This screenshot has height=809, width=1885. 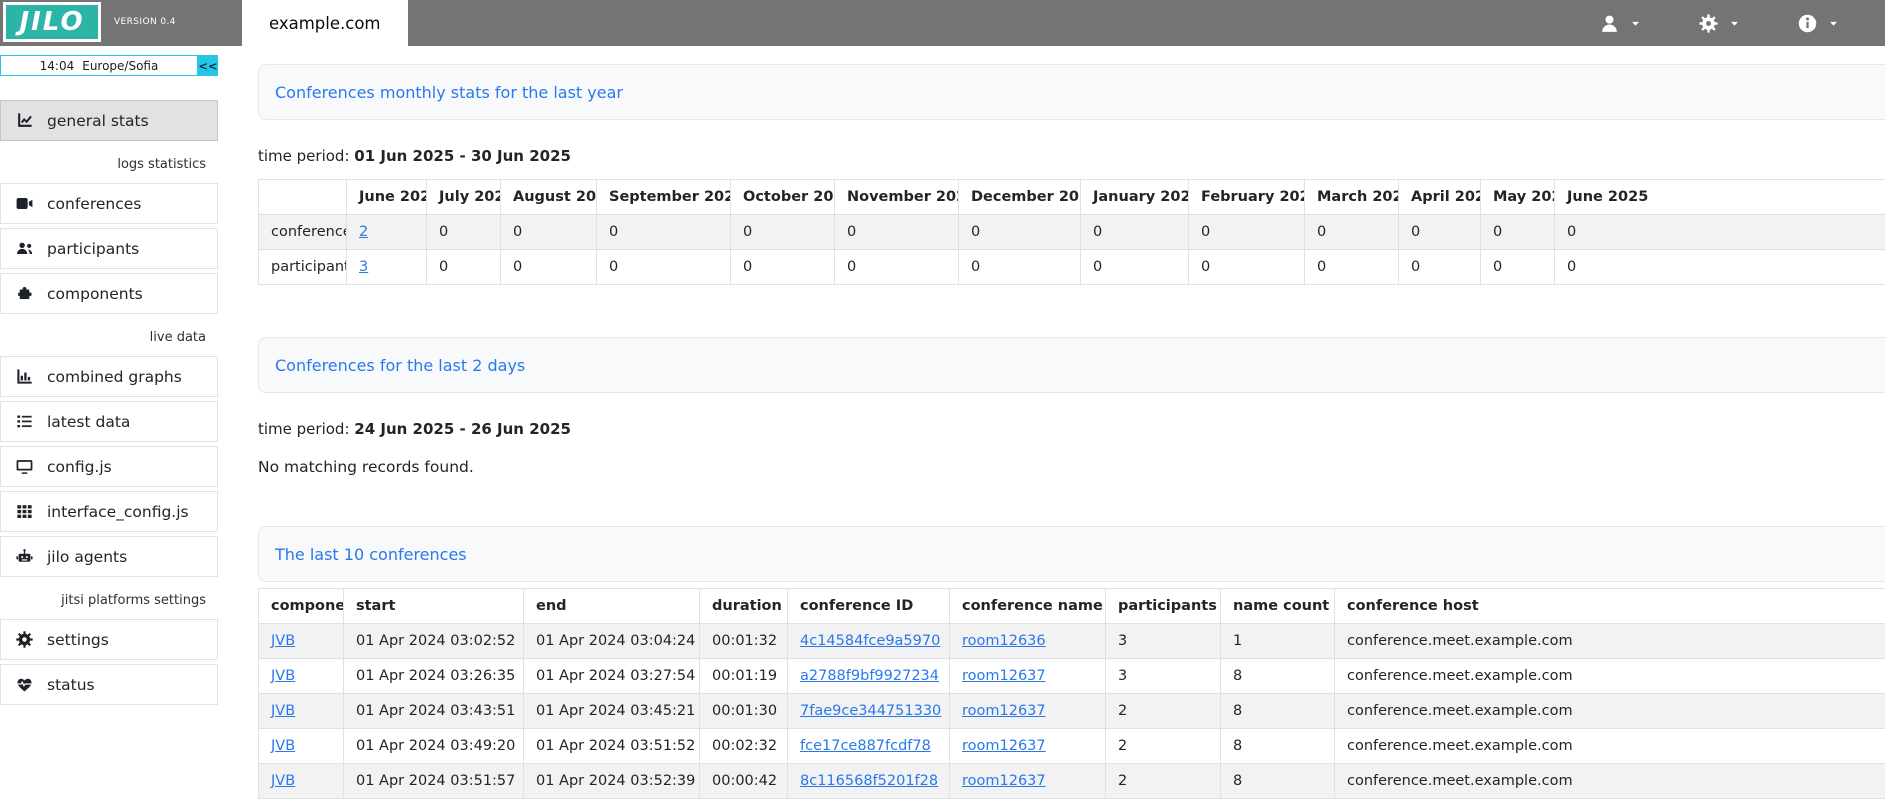 What do you see at coordinates (400, 365) in the screenshot?
I see `last-2-days-title: Conferences for the last 2 days` at bounding box center [400, 365].